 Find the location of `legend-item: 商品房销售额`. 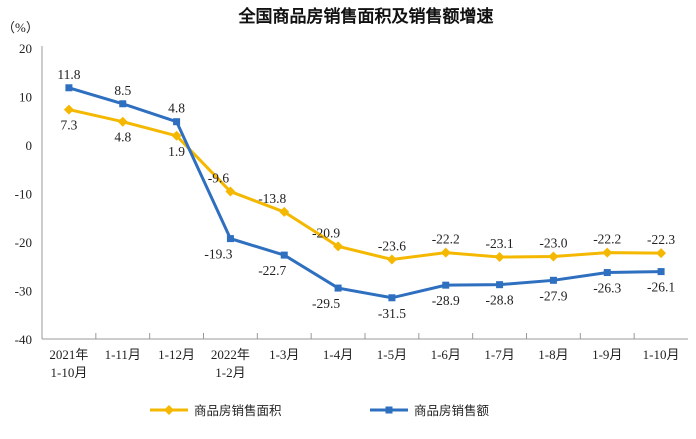

legend-item: 商品房销售额 is located at coordinates (430, 410).